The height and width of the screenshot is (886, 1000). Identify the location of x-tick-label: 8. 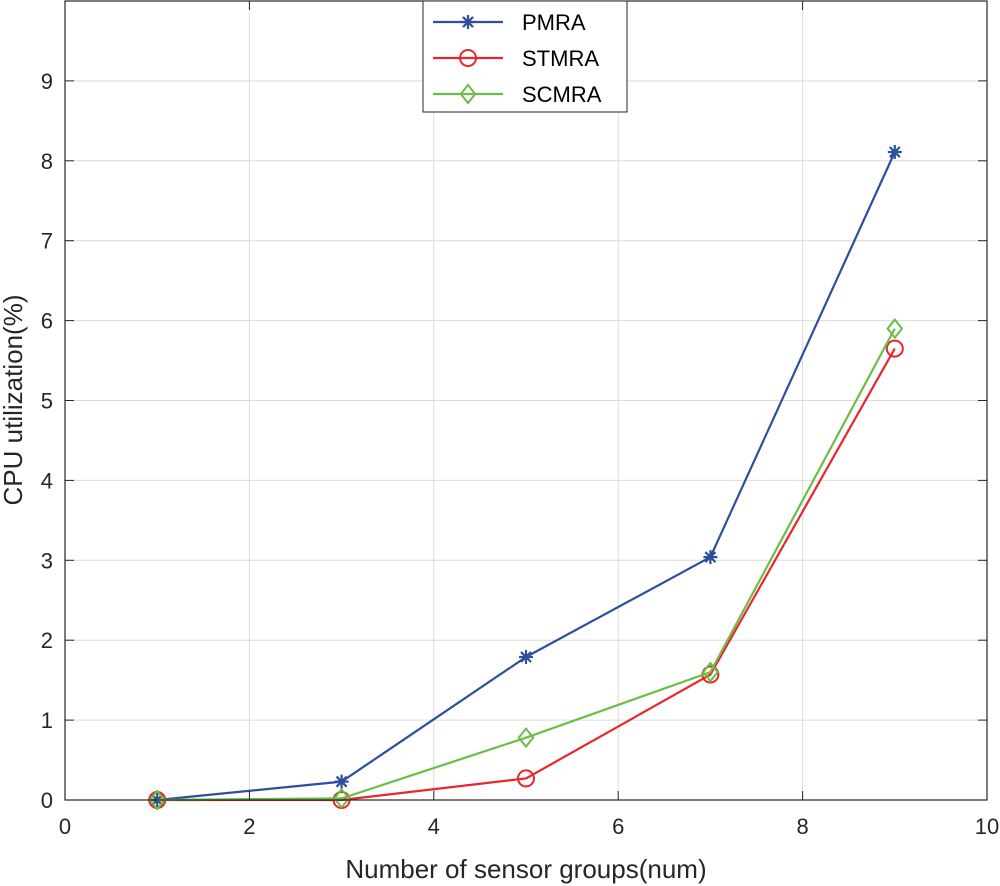
(802, 826).